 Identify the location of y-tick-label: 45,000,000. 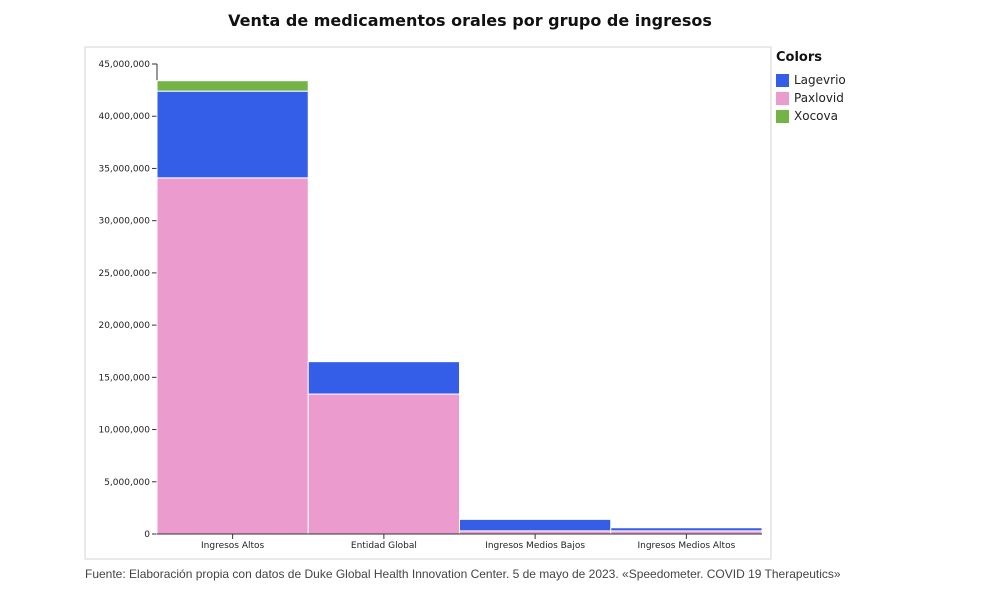
(124, 65).